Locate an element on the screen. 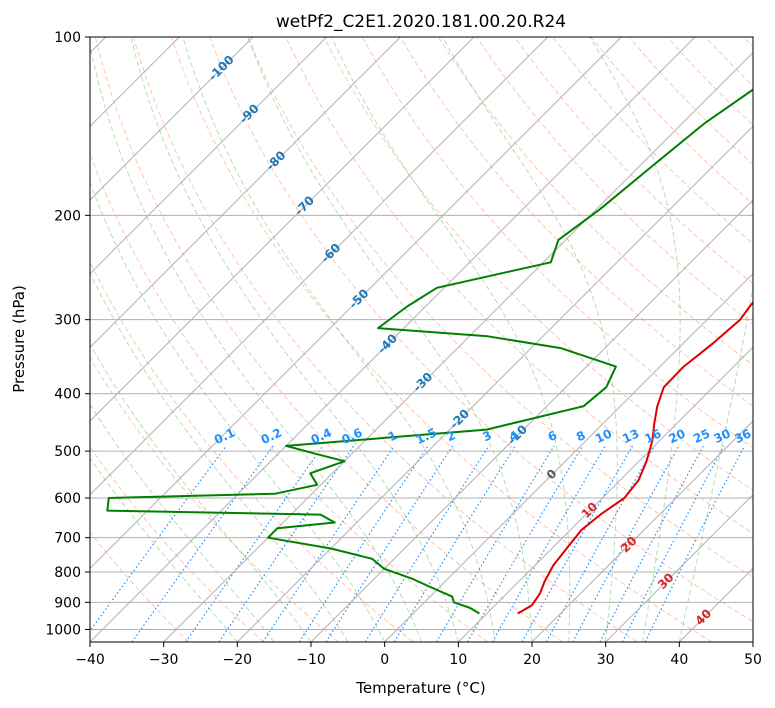  x-tick-label: 30 is located at coordinates (606, 660).